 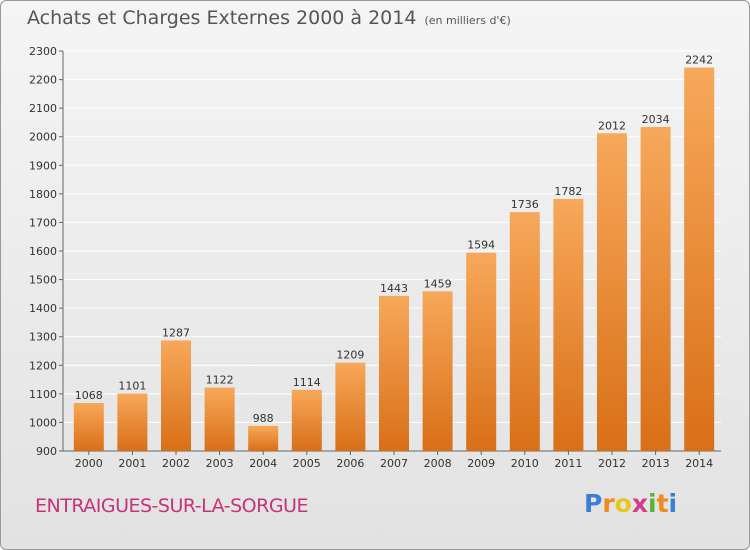 I want to click on y-tick-label: 1000, so click(x=43, y=422).